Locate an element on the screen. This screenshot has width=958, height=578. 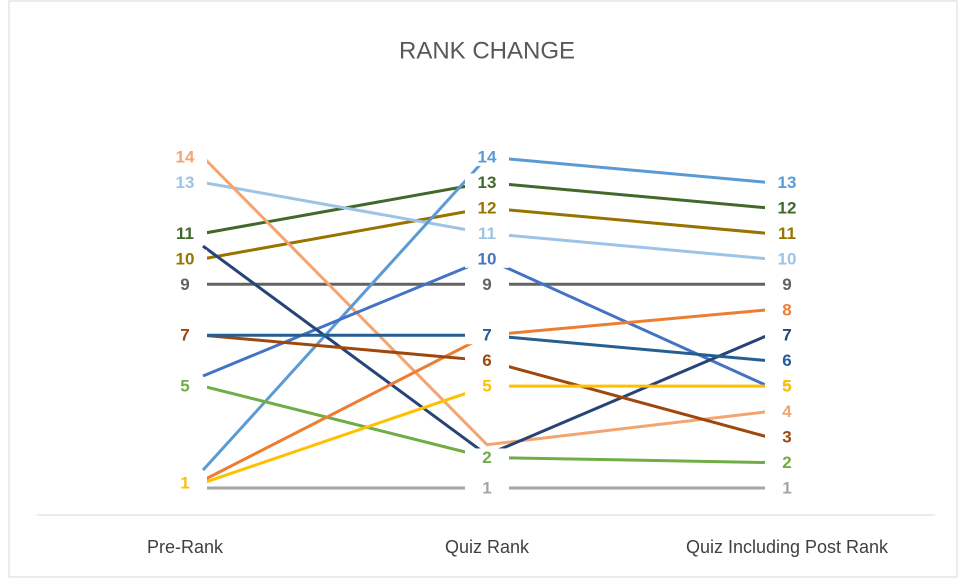
x-tick-label: Quiz Including Post Rank is located at coordinates (787, 547).